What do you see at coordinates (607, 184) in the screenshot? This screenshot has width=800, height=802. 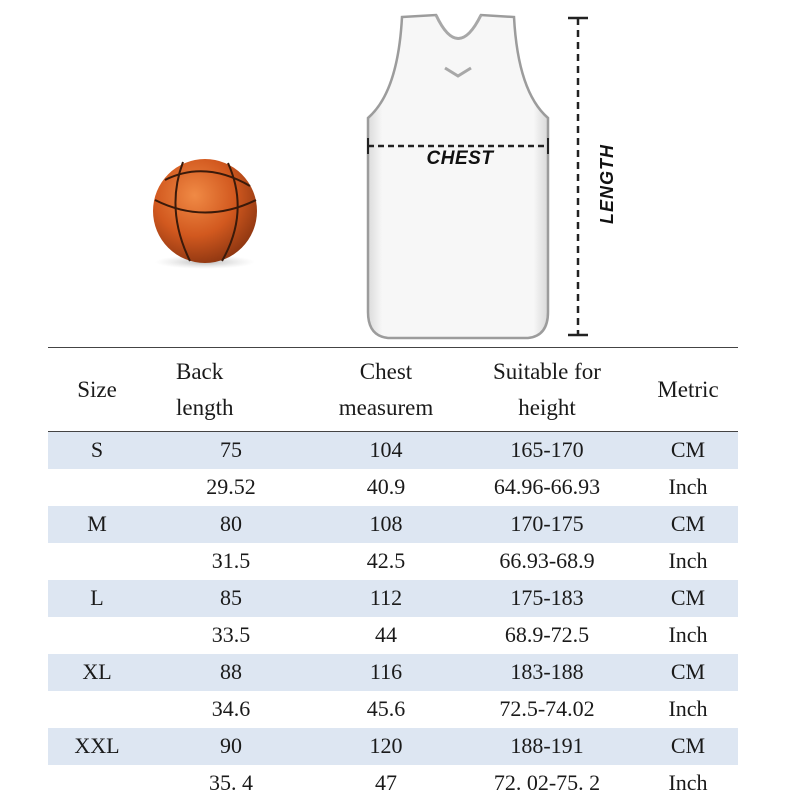 I see `length-label: LENGTH` at bounding box center [607, 184].